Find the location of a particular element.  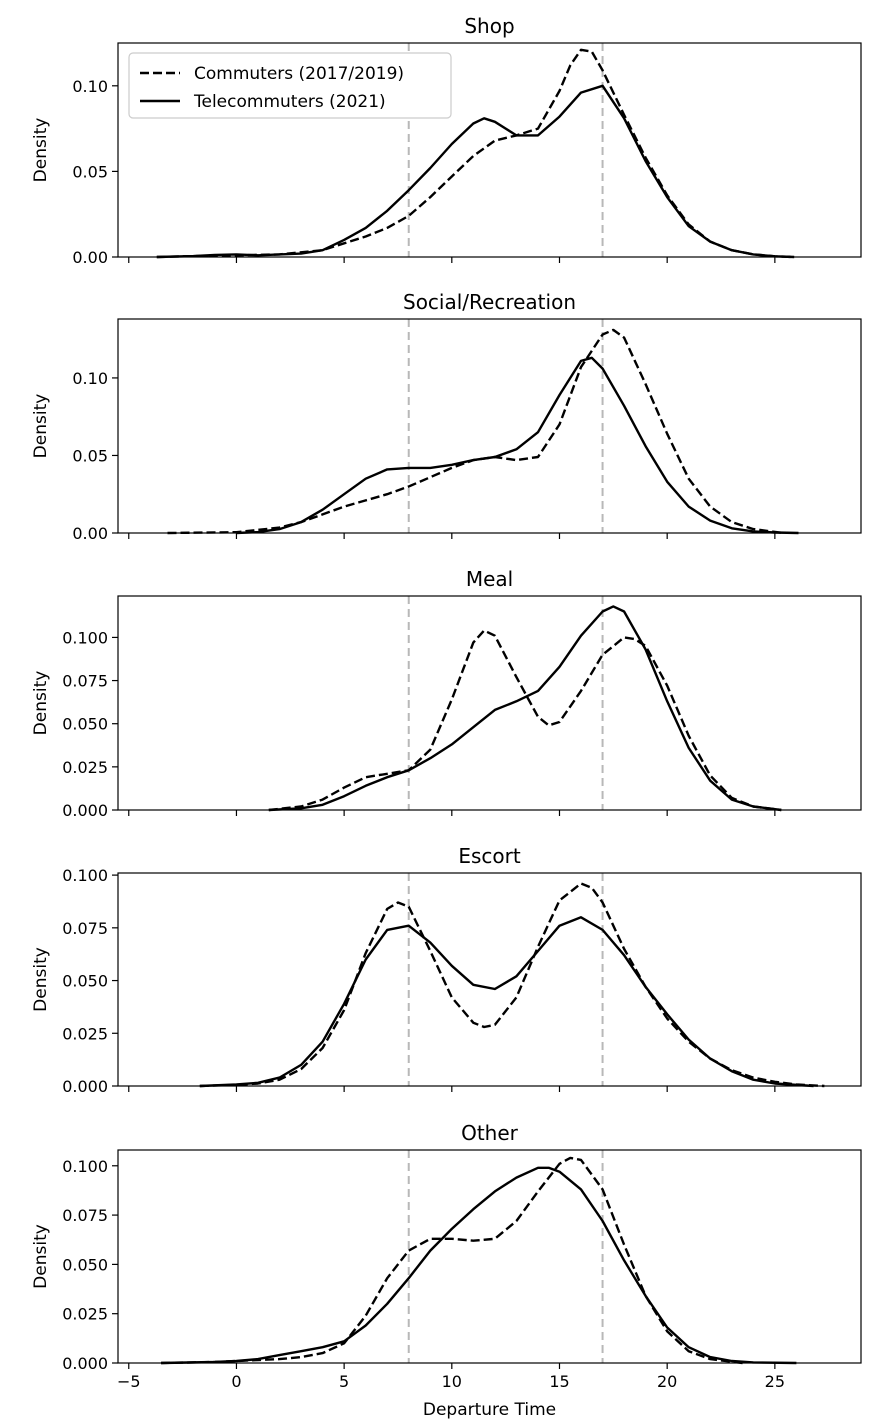

x-tick-label: 20 is located at coordinates (667, 1381).